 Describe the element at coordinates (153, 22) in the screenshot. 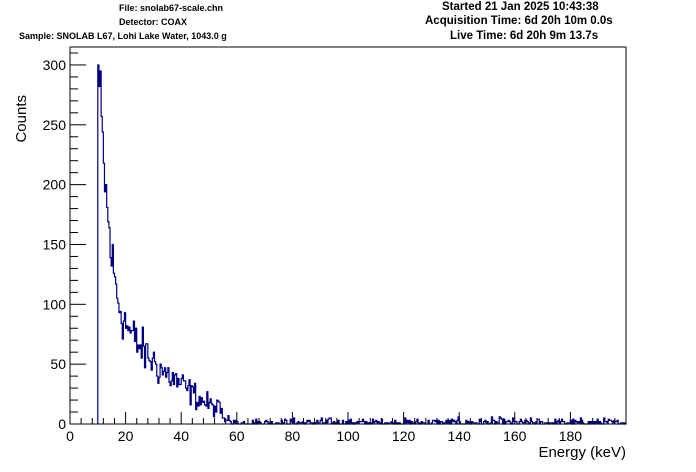

I see `detector-label: Detector: COAX` at that location.